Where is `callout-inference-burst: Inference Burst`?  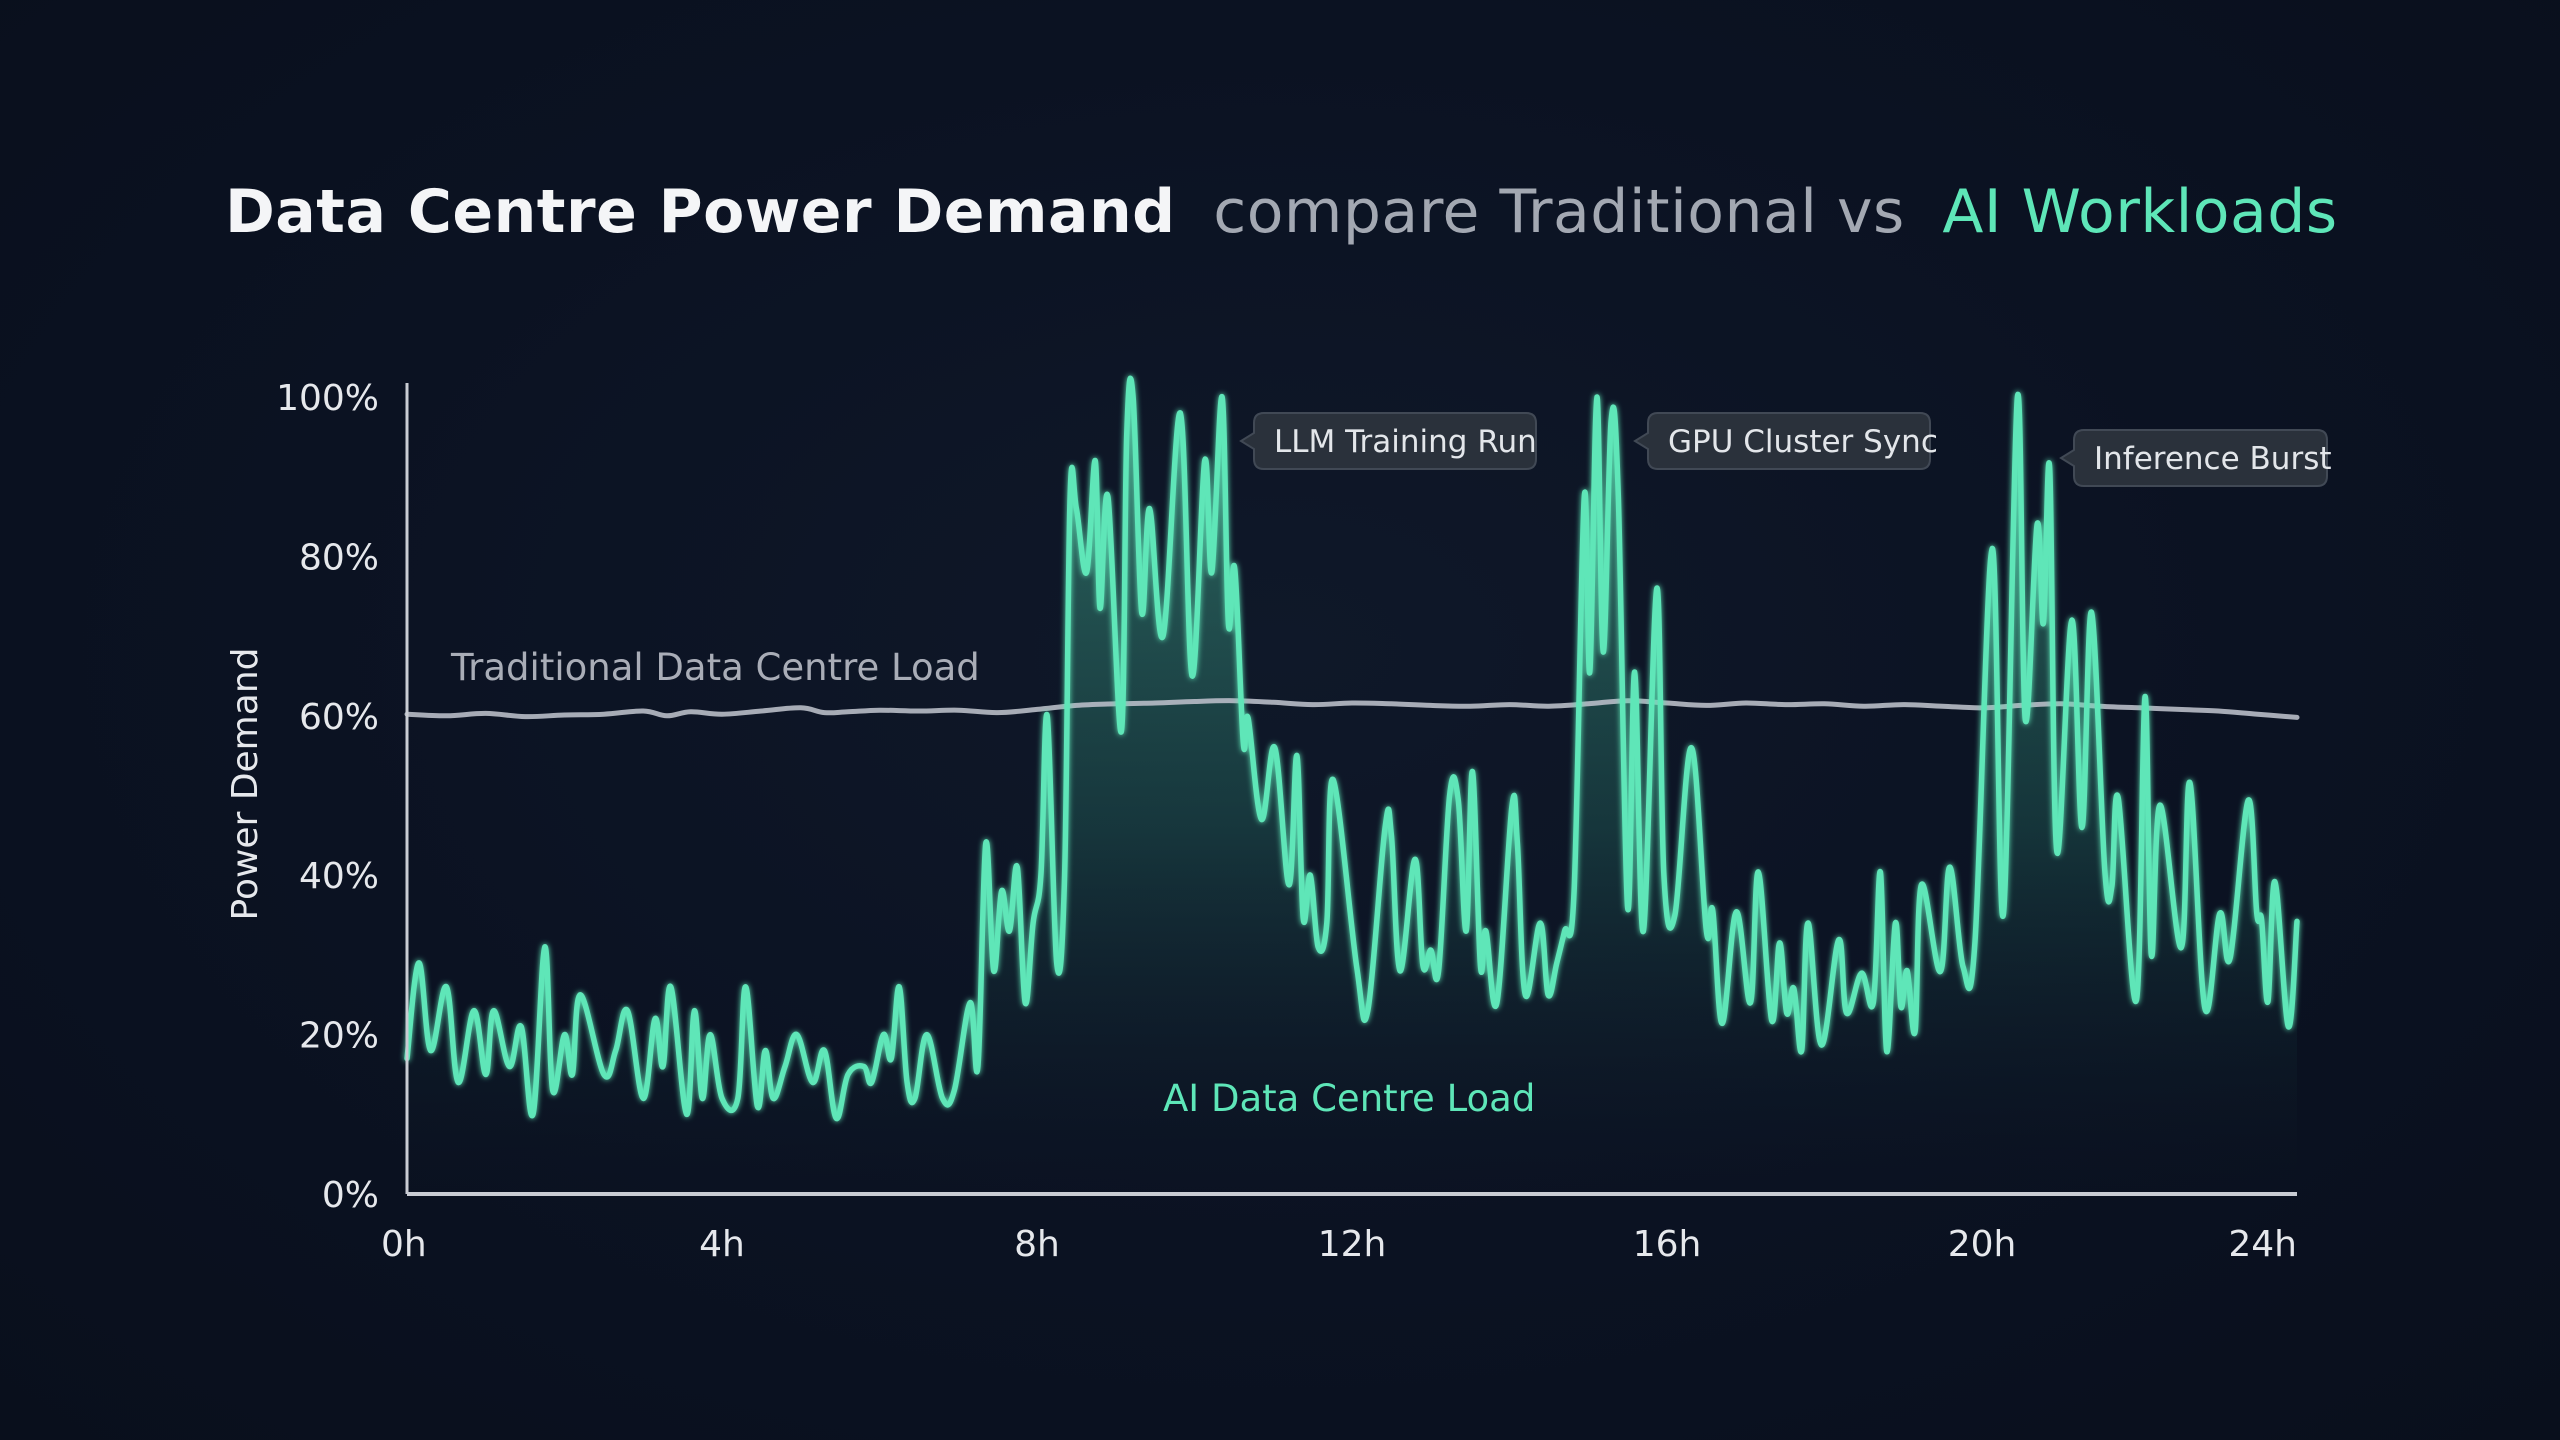
callout-inference-burst: Inference Burst is located at coordinates (2195, 458).